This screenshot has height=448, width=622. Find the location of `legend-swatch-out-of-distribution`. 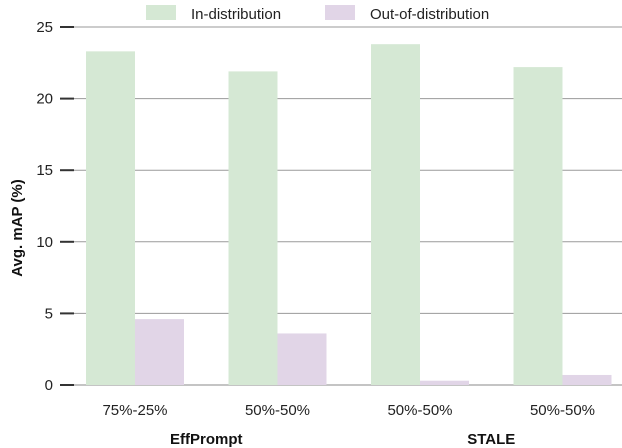

legend-swatch-out-of-distribution is located at coordinates (340, 12).